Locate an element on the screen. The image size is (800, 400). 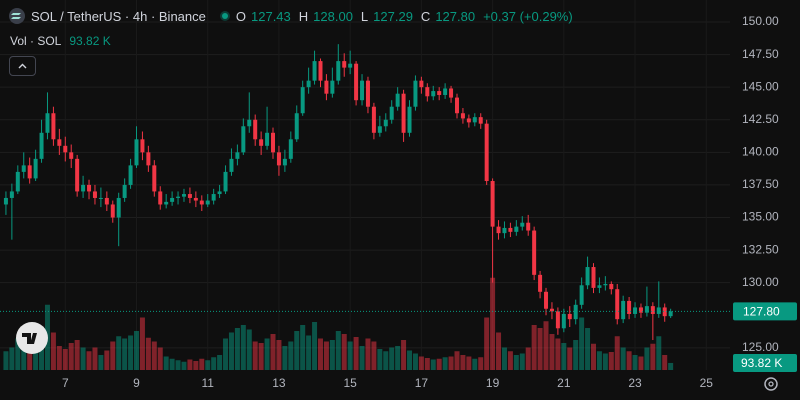
volume-legend: Vol · SOL 93.82 K is located at coordinates (60, 41).